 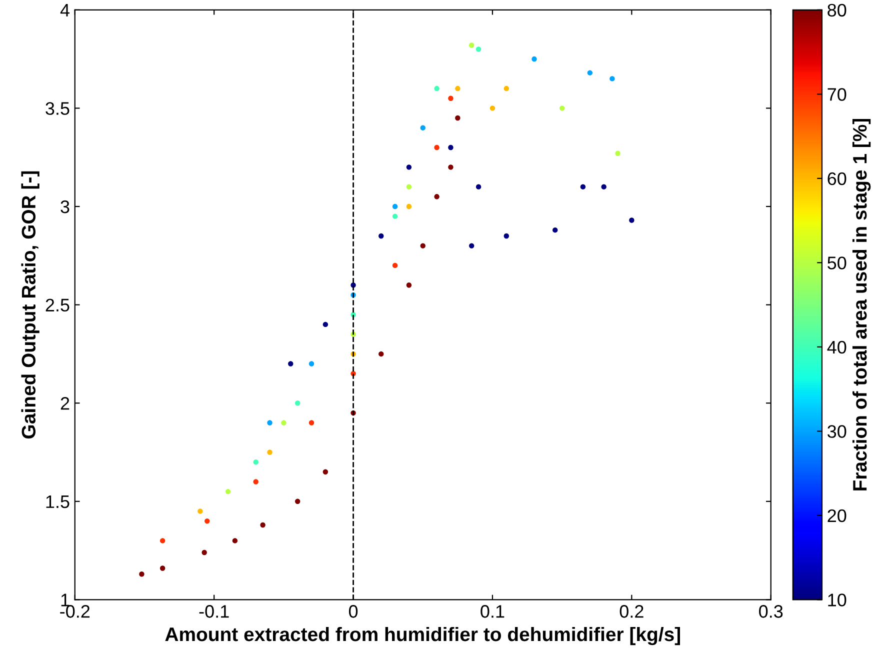 I want to click on y-tick-label: 4, so click(x=65, y=10).